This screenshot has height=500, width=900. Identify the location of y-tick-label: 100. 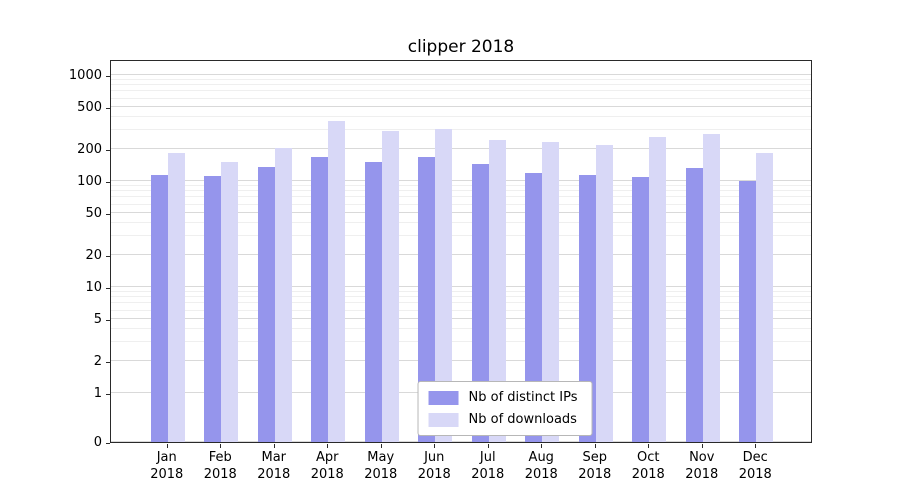
(89, 181).